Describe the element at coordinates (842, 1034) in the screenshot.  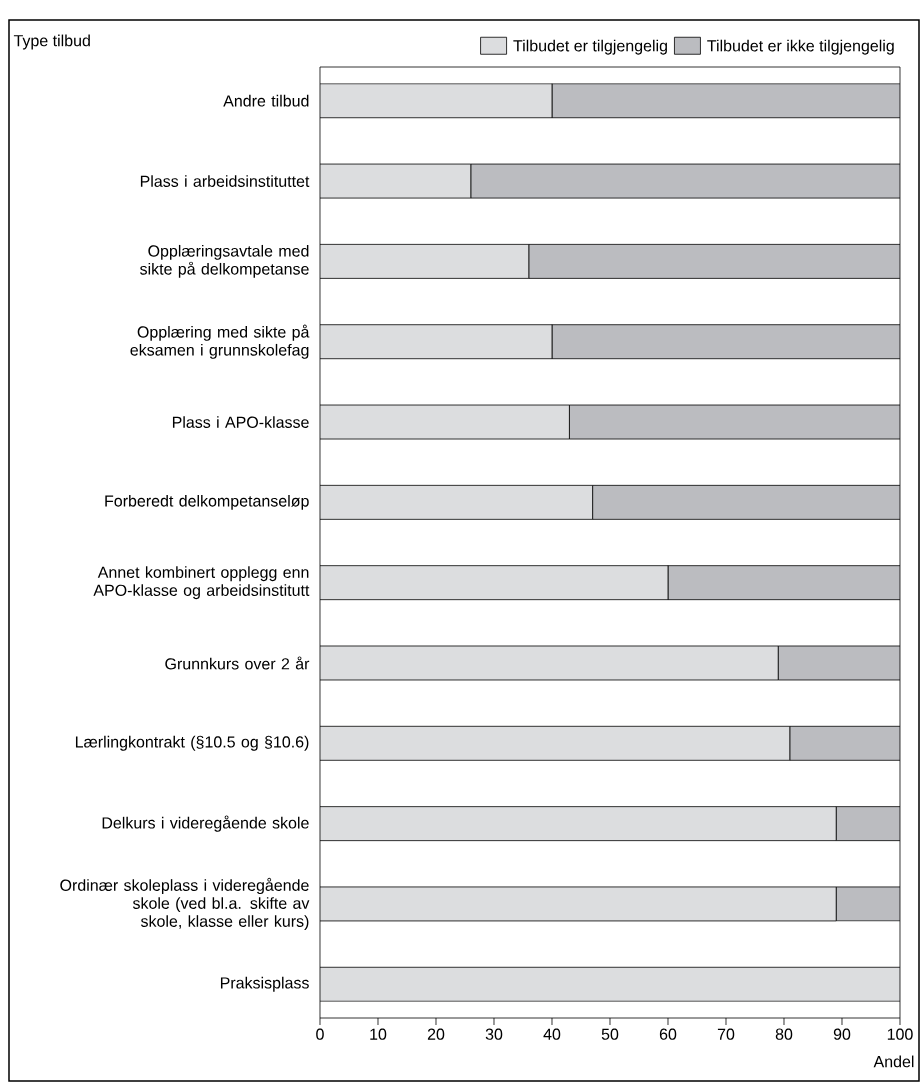
I see `x-tick-label: 90` at that location.